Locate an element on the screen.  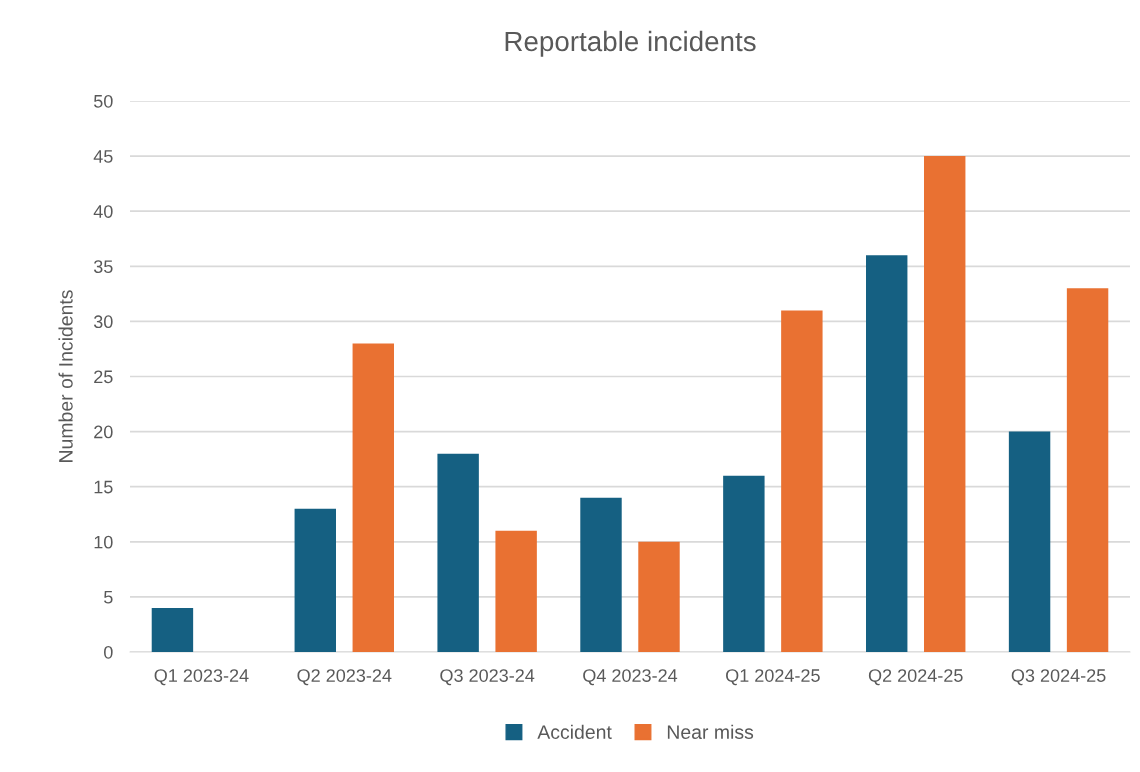
legend-label: Near miss is located at coordinates (710, 731).